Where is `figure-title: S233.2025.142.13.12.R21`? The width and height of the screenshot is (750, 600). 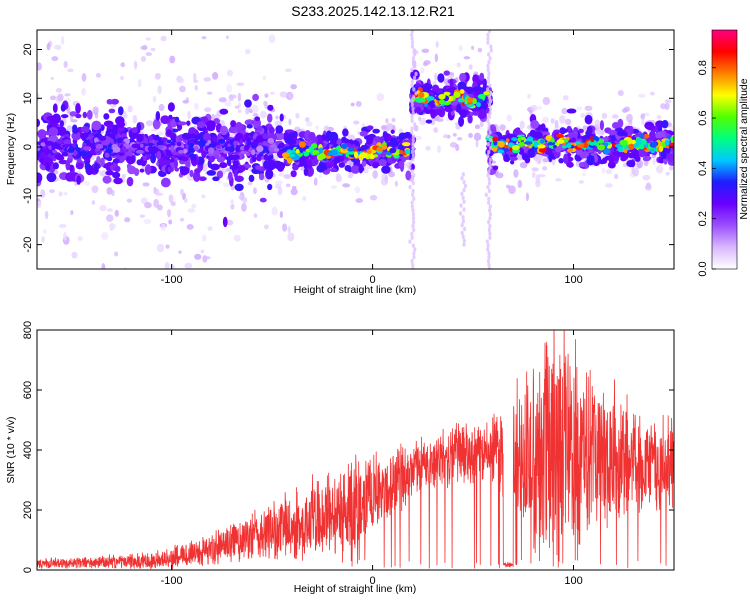
figure-title: S233.2025.142.13.12.R21 is located at coordinates (373, 11).